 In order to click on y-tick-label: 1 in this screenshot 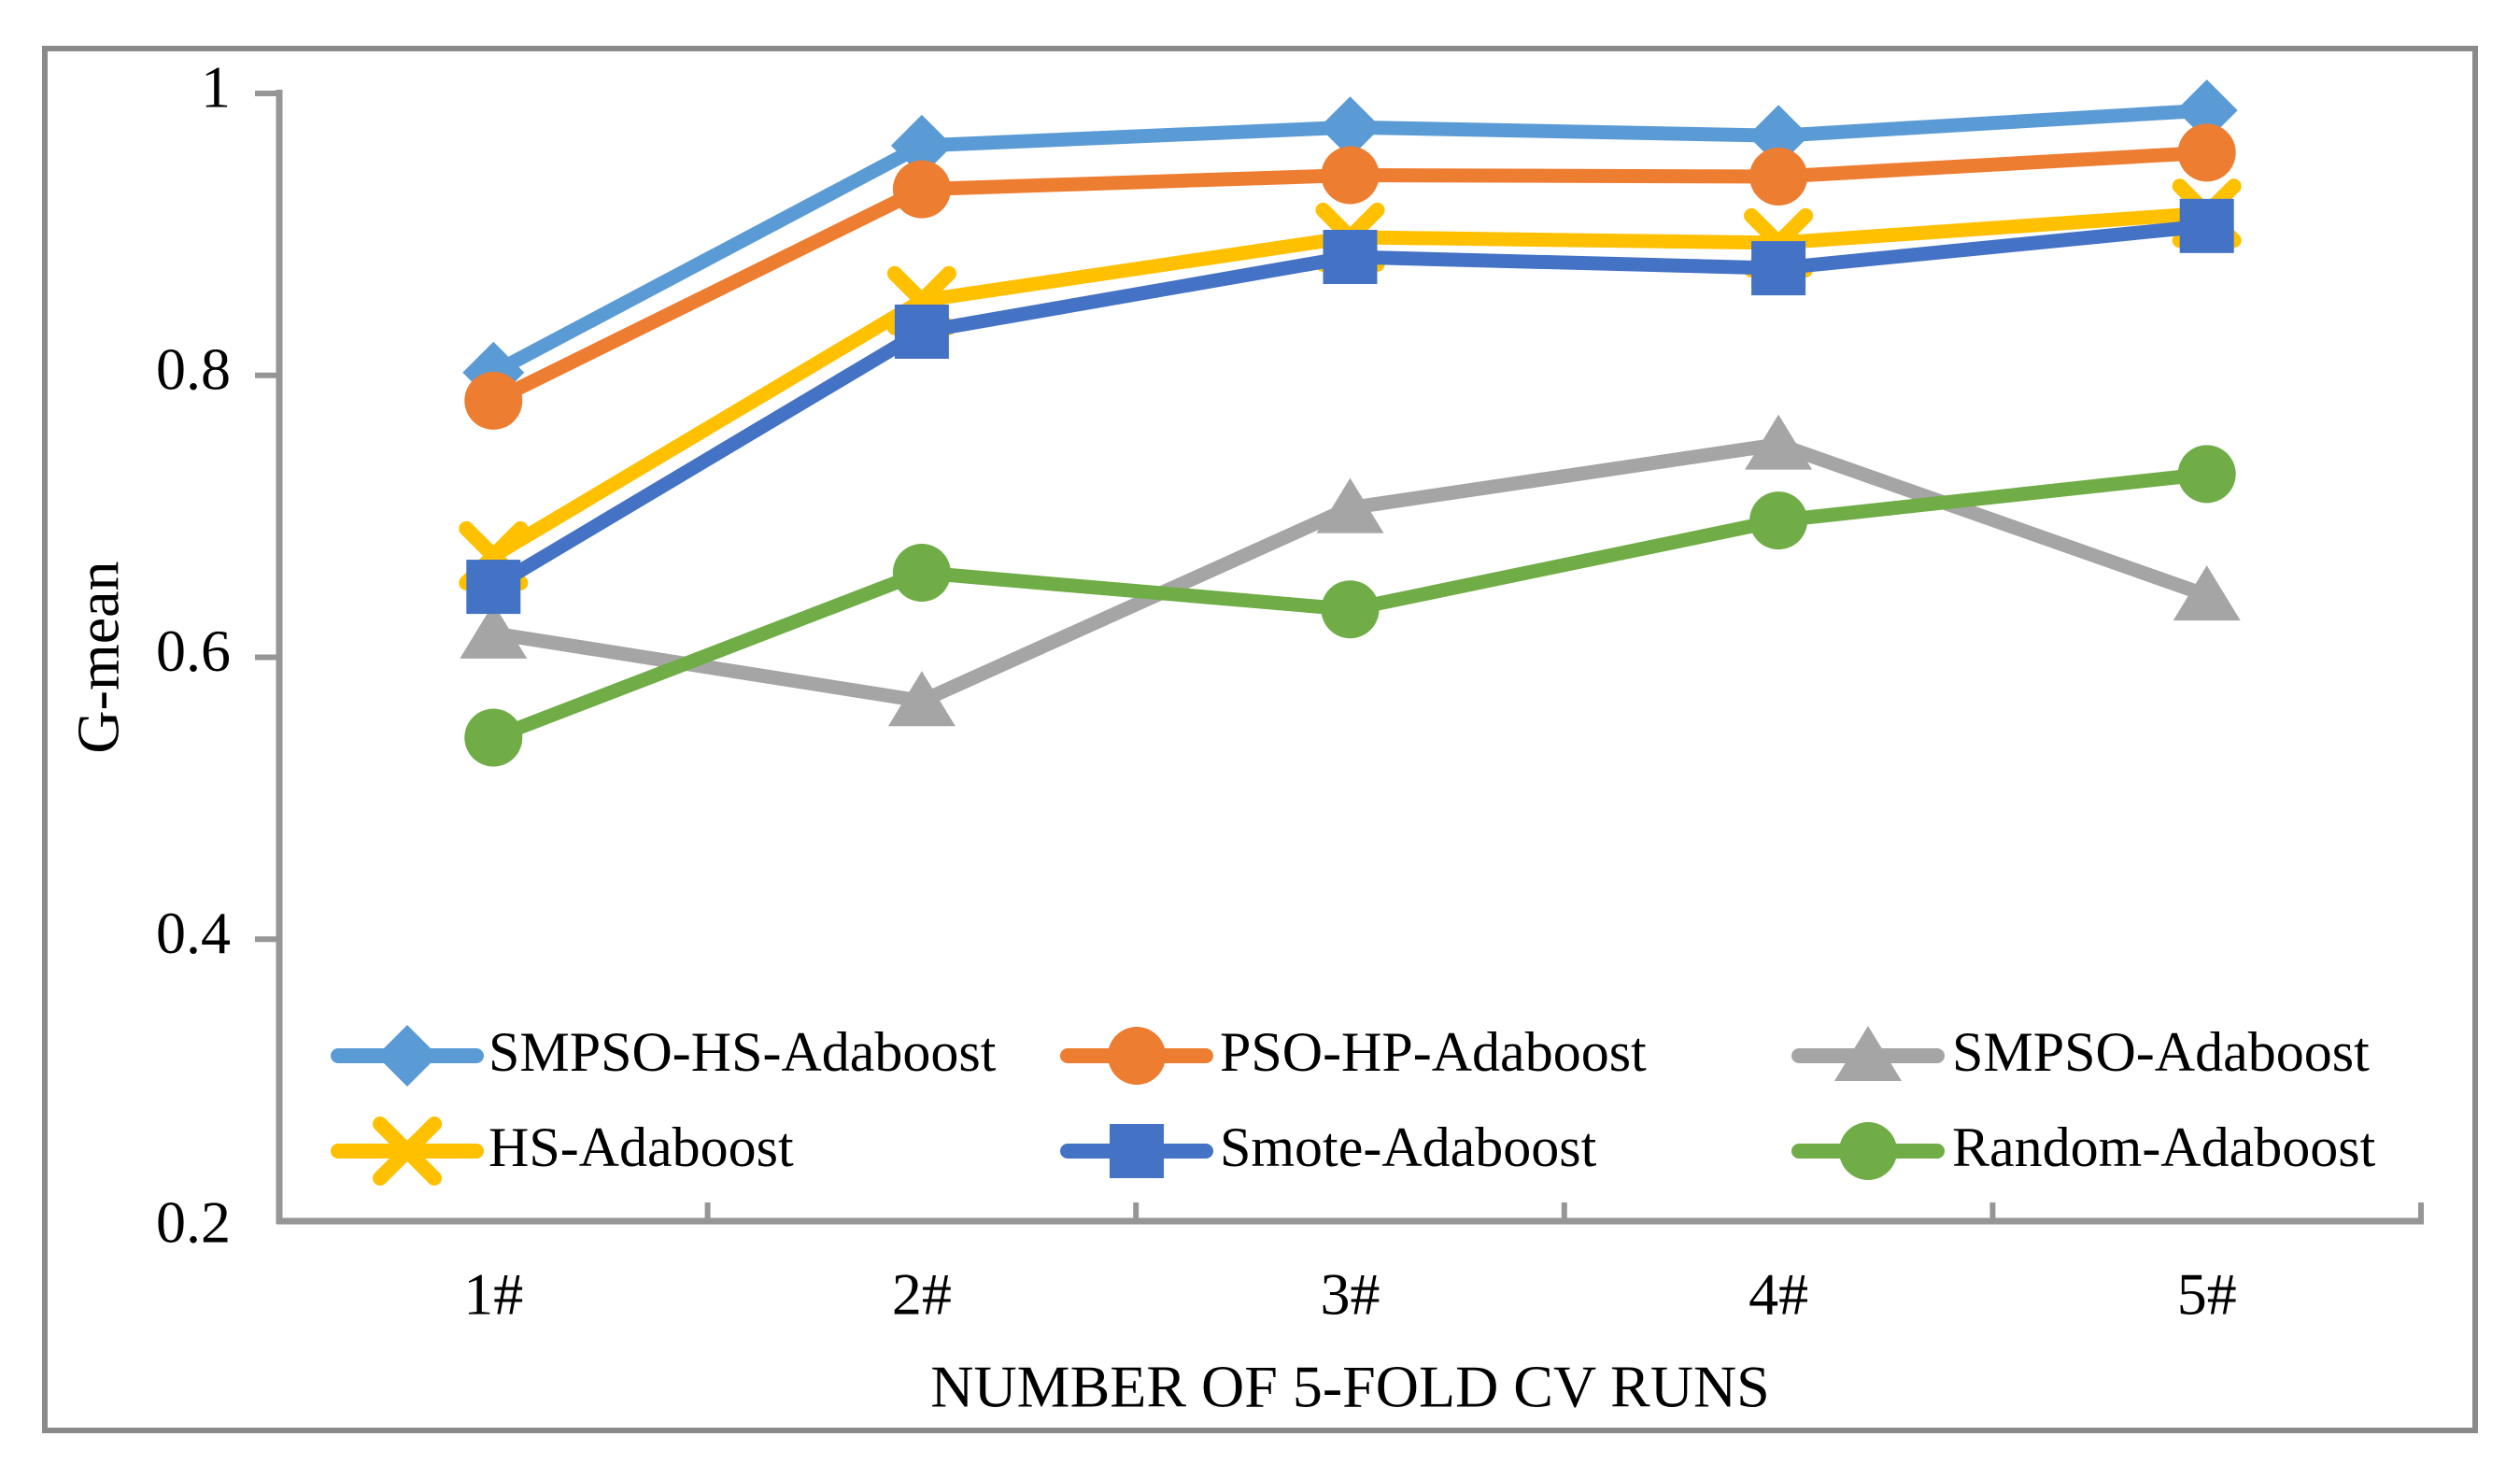, I will do `click(216, 88)`.